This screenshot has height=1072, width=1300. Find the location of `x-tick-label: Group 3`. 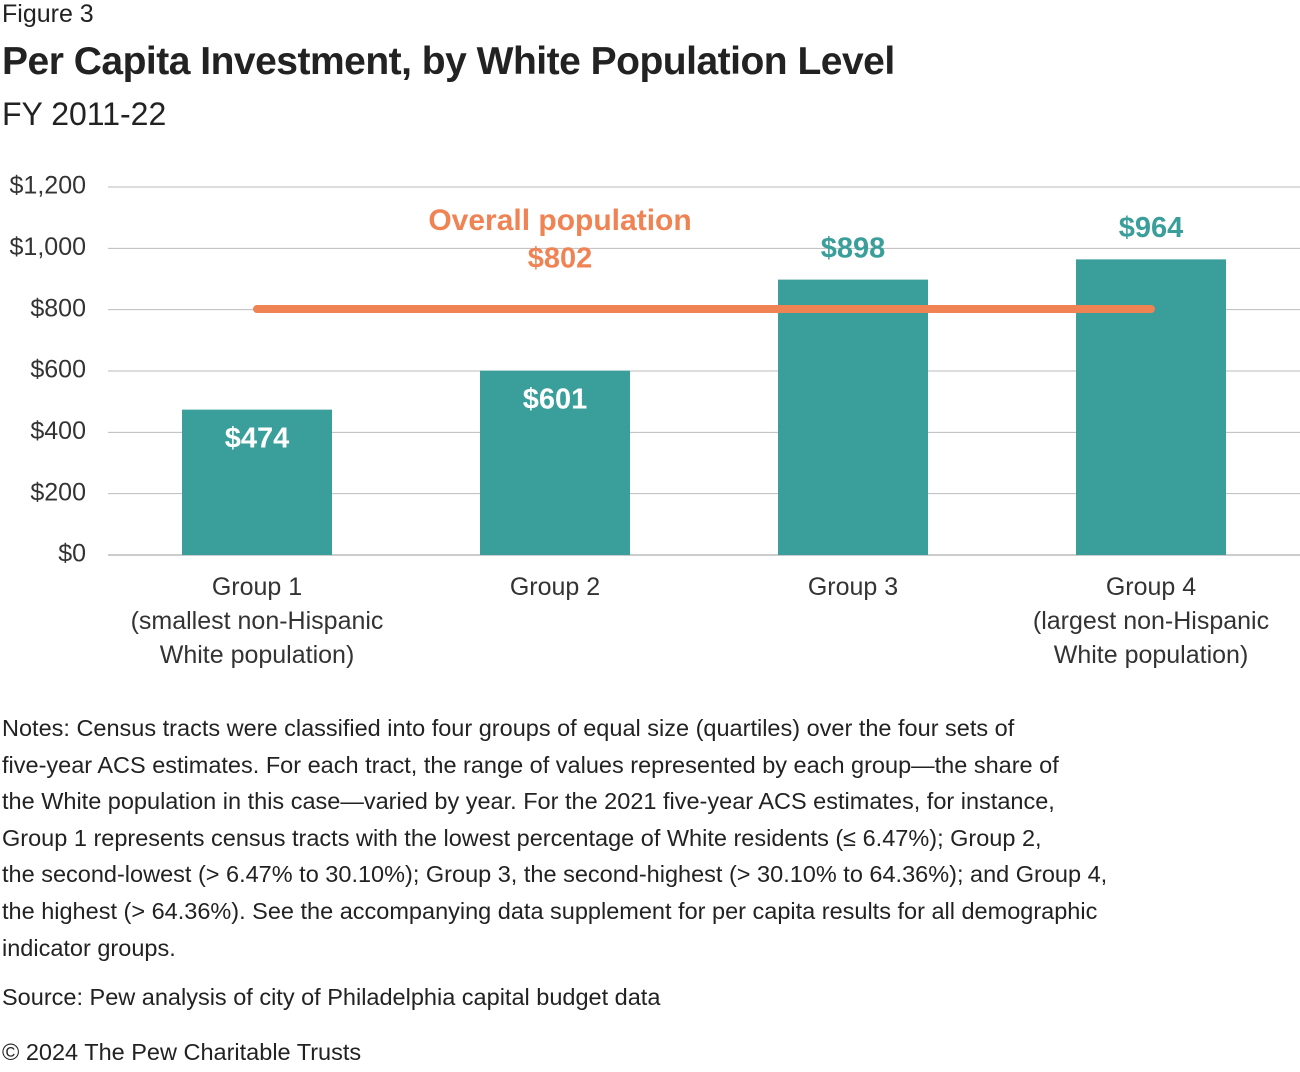

x-tick-label: Group 3 is located at coordinates (853, 587).